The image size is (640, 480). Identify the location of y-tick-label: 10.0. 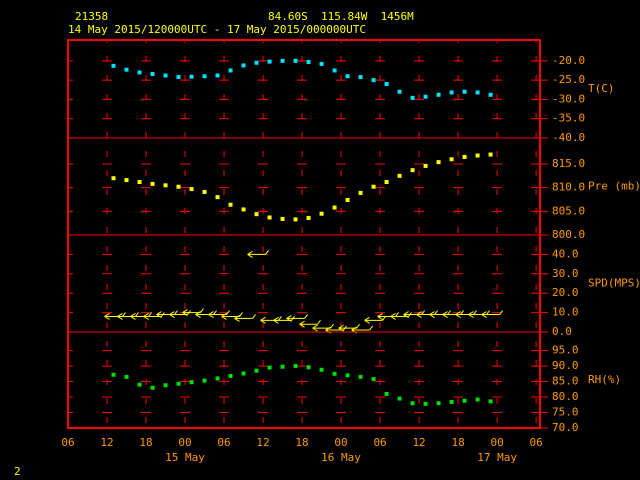
(565, 312).